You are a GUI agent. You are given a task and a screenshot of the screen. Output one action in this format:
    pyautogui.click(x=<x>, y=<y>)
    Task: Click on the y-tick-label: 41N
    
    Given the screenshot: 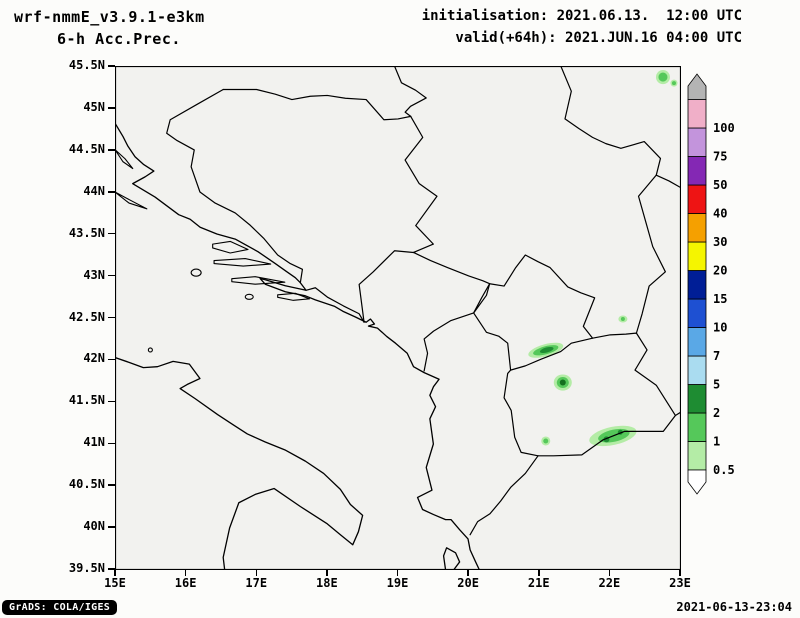 What is the action you would take?
    pyautogui.click(x=94, y=442)
    